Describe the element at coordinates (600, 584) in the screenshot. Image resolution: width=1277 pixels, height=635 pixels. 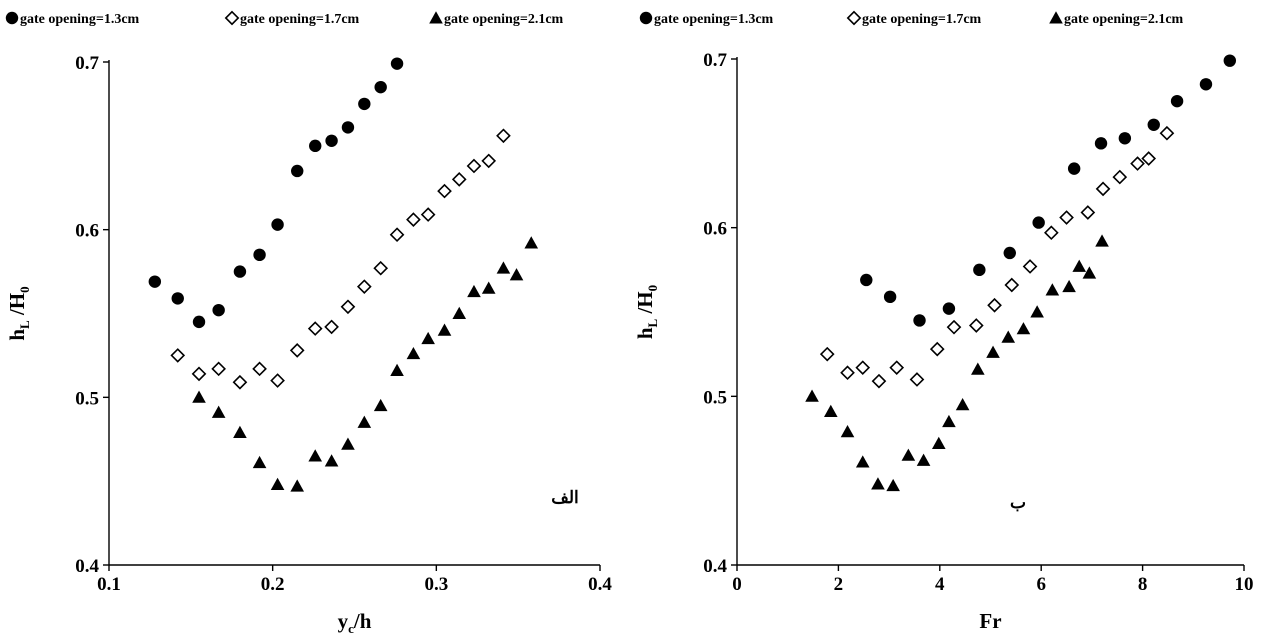
I see `x-tick-label: 0.4` at that location.